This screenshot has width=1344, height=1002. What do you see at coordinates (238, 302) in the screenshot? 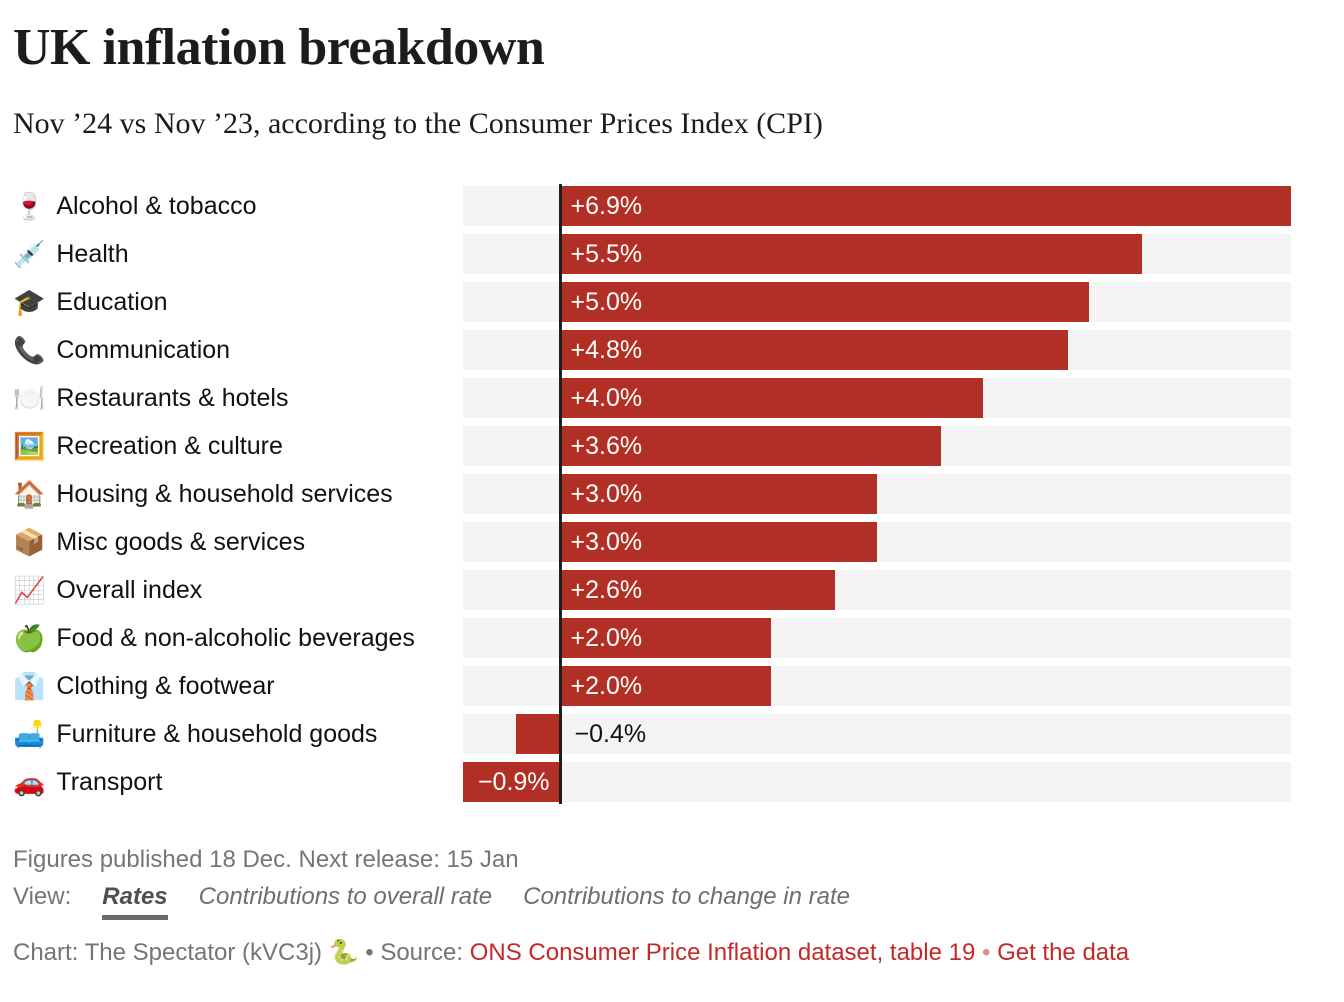
I see `category-label: 🎓 Education` at bounding box center [238, 302].